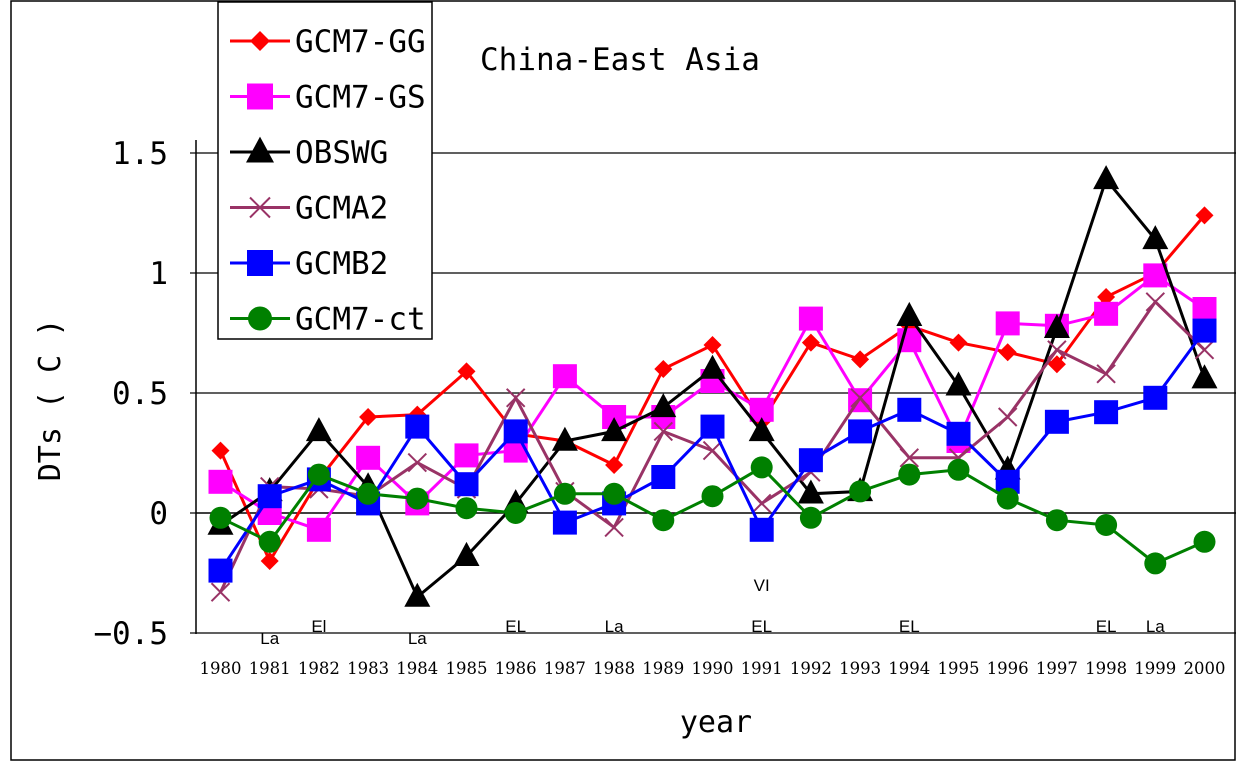  Describe the element at coordinates (130, 634) in the screenshot. I see `y-tick-label: −0.5` at that location.